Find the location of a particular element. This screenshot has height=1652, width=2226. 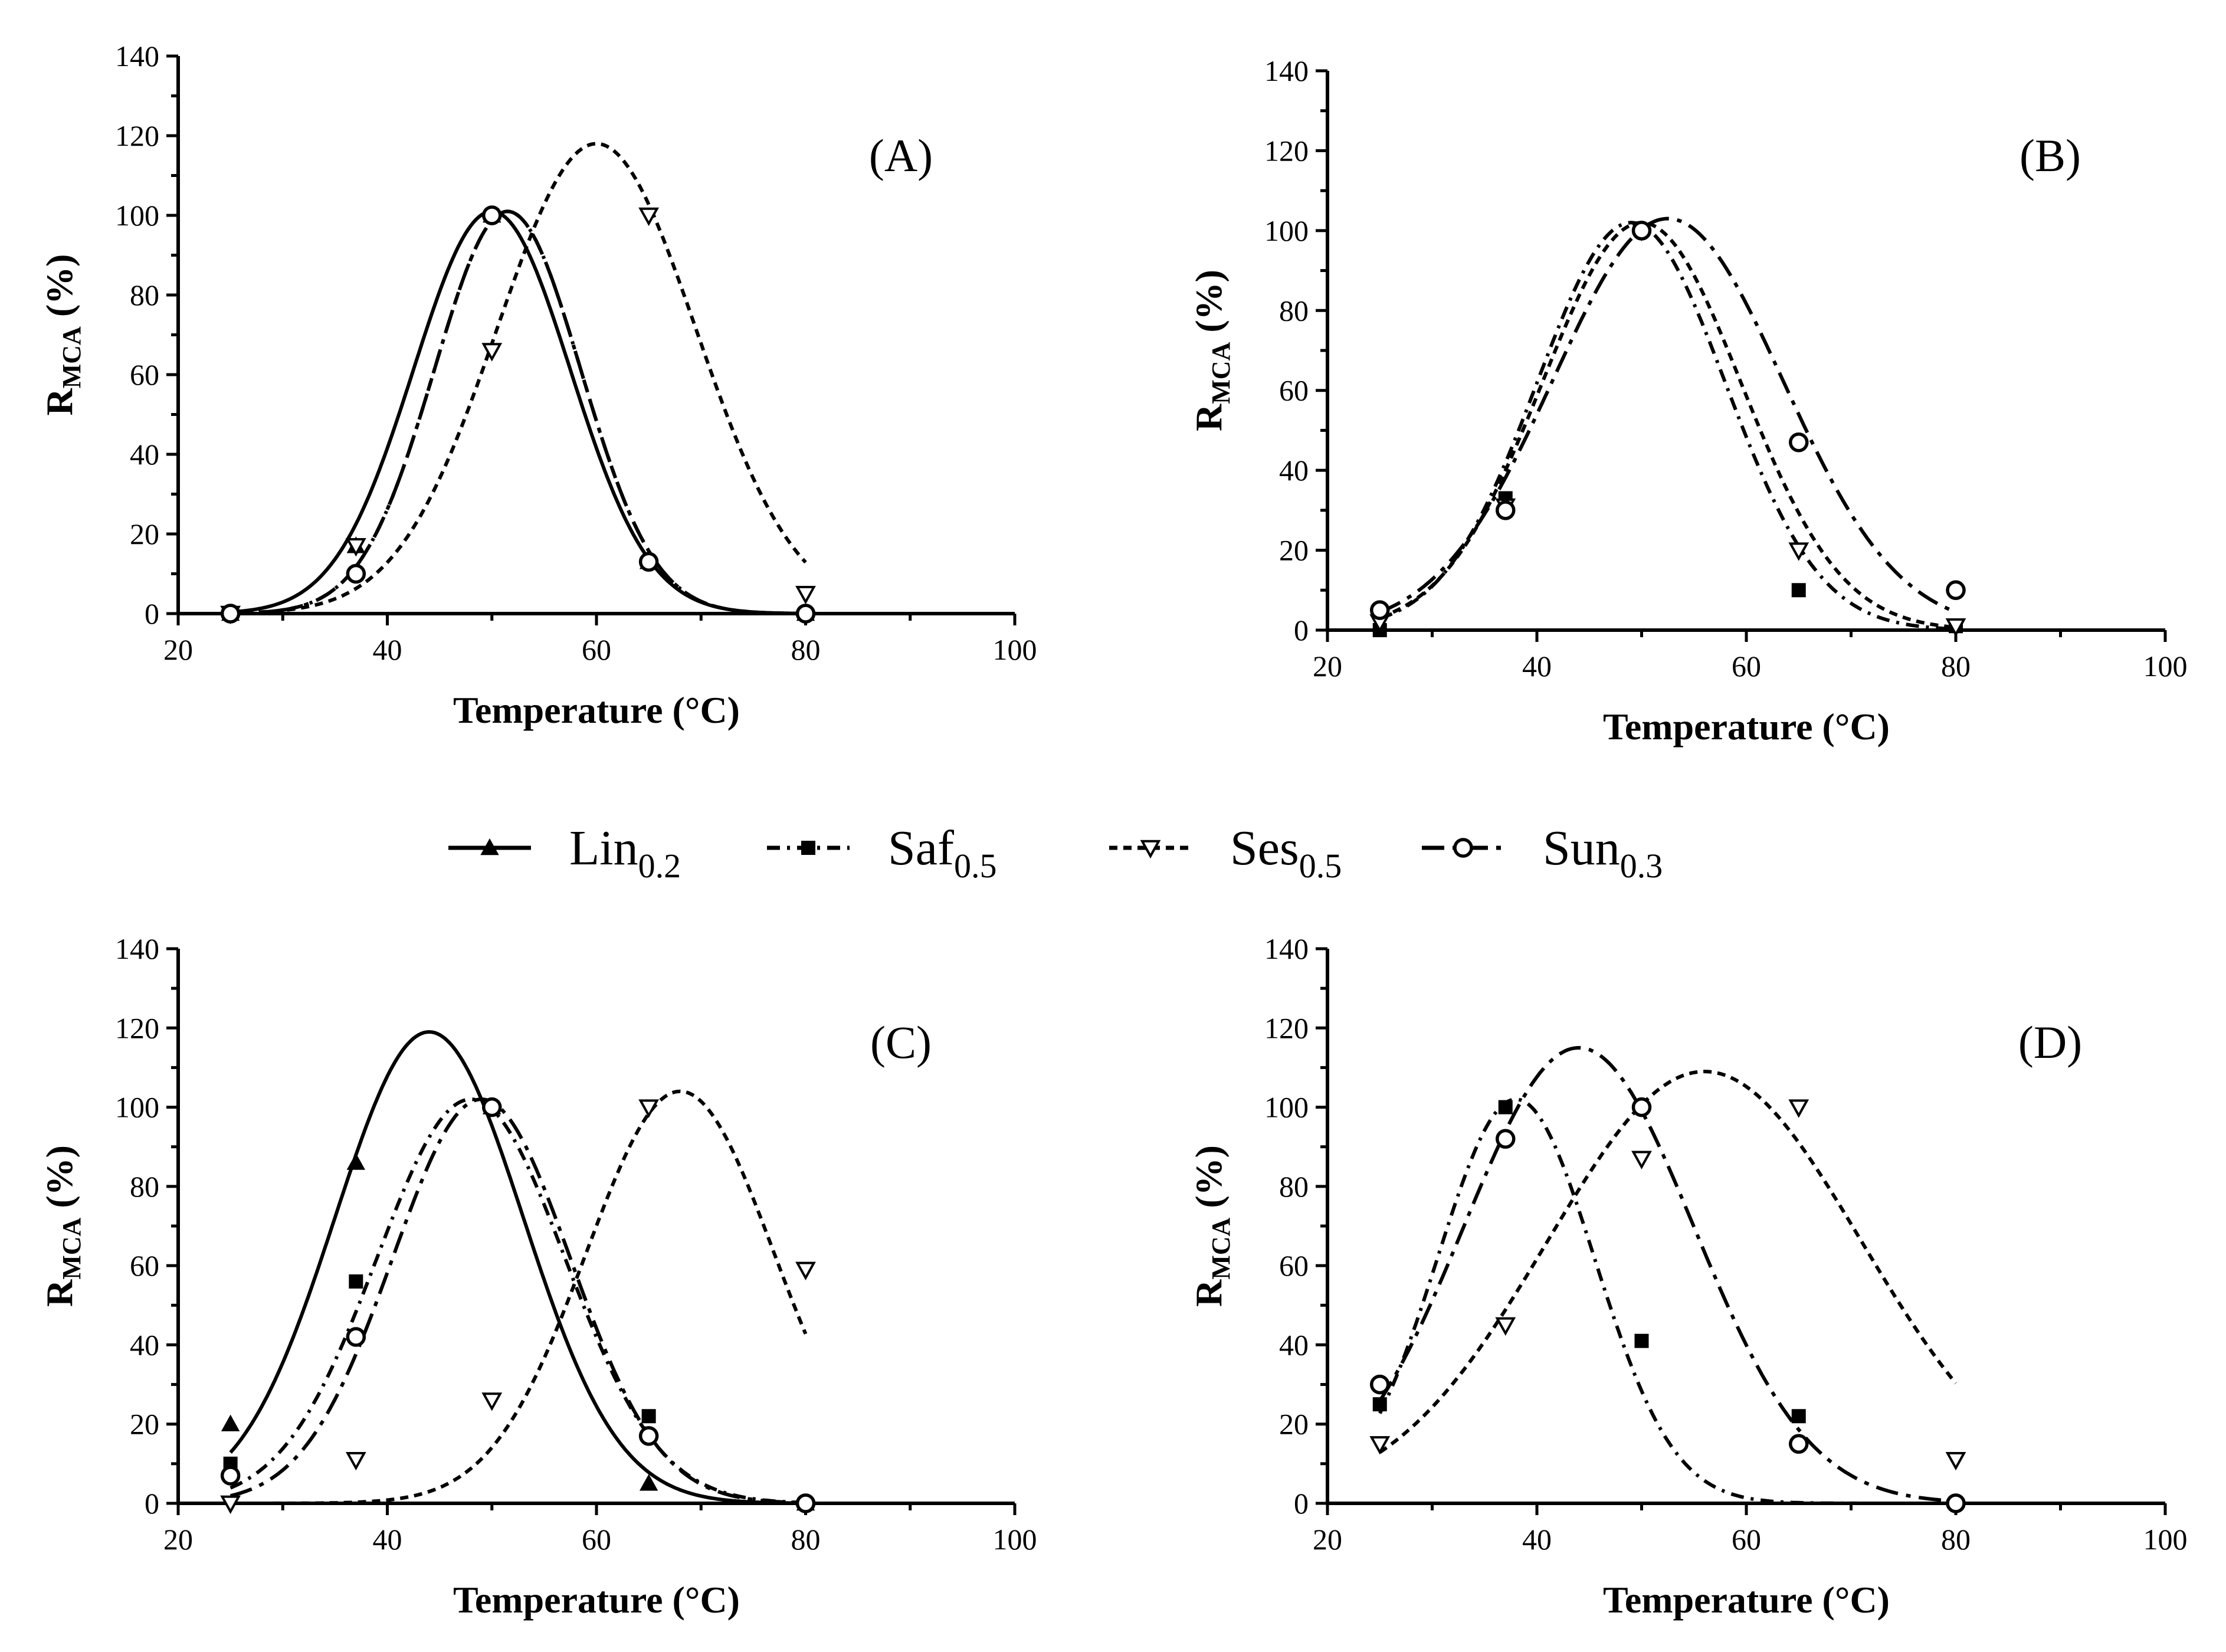

legend: Lin0.2 Saf0.5 Ses0.5 Sun0.3 is located at coordinates (1055, 853).